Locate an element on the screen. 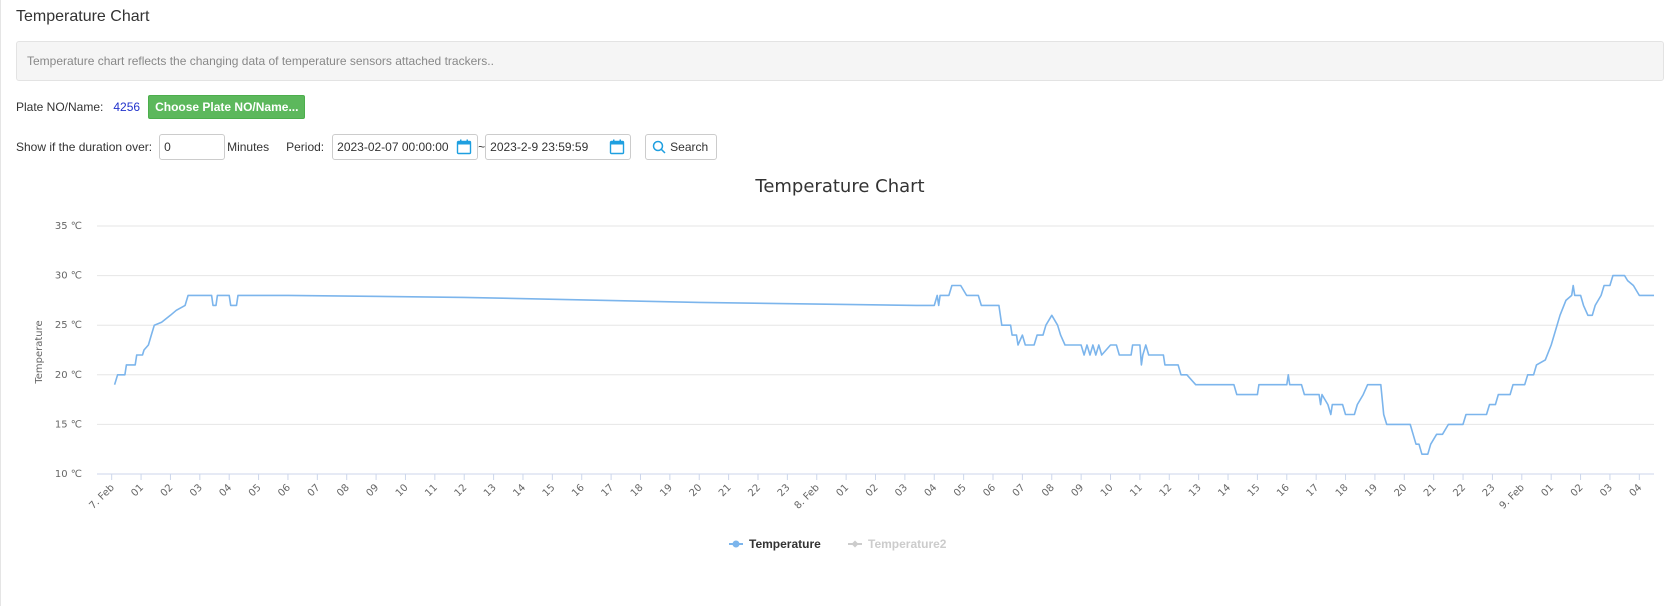  y-axis-title: Temperature is located at coordinates (39, 352).